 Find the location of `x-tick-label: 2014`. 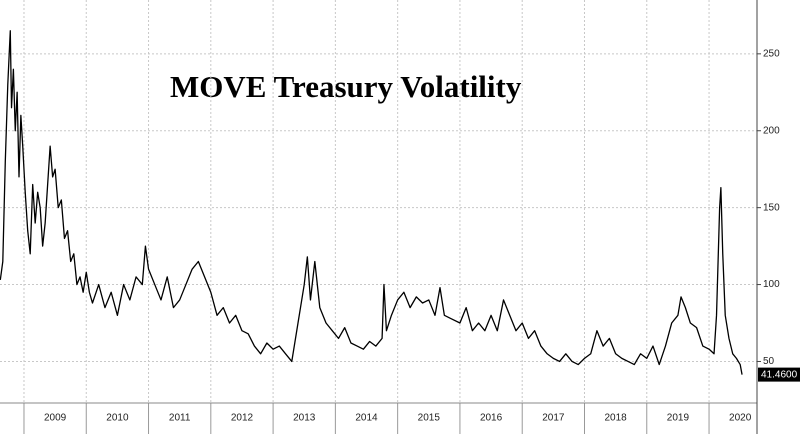

x-tick-label: 2014 is located at coordinates (366, 418).